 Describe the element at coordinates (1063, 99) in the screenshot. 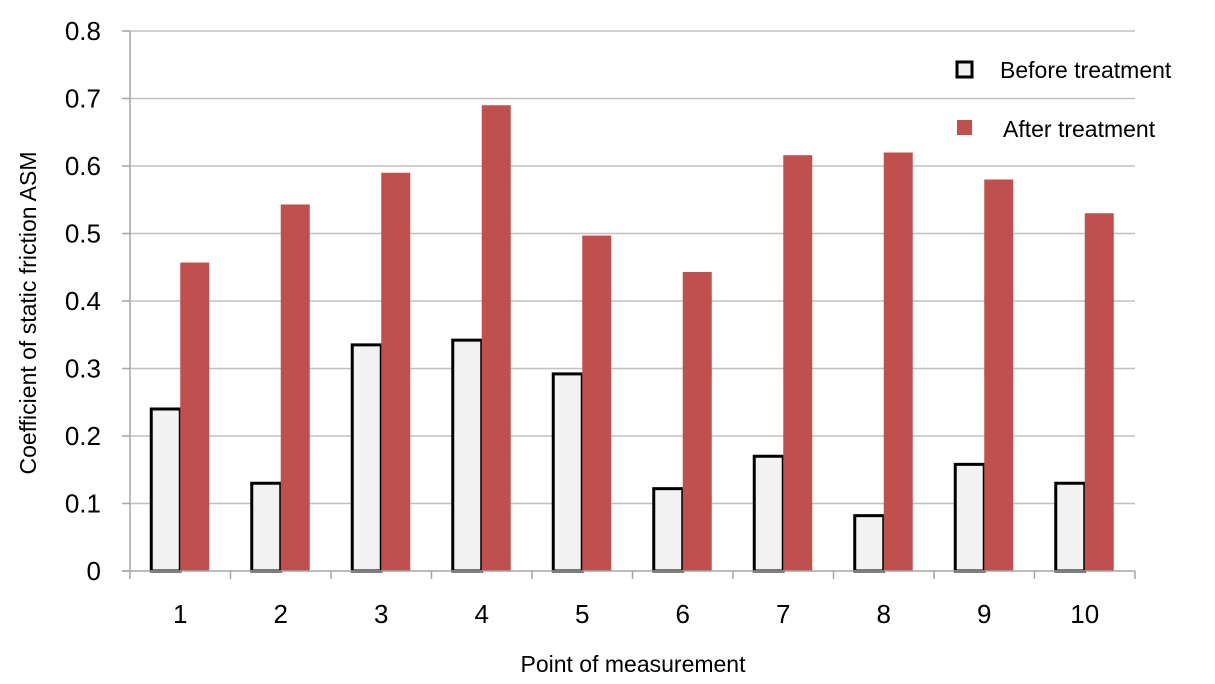

I see `legend: Before treatment After treatment` at that location.